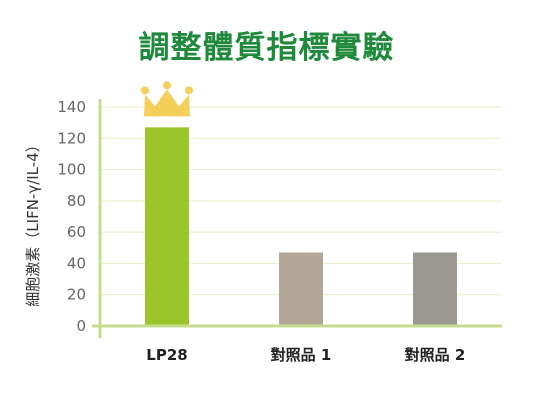  What do you see at coordinates (166, 355) in the screenshot?
I see `x-tick-label: LP28` at bounding box center [166, 355].